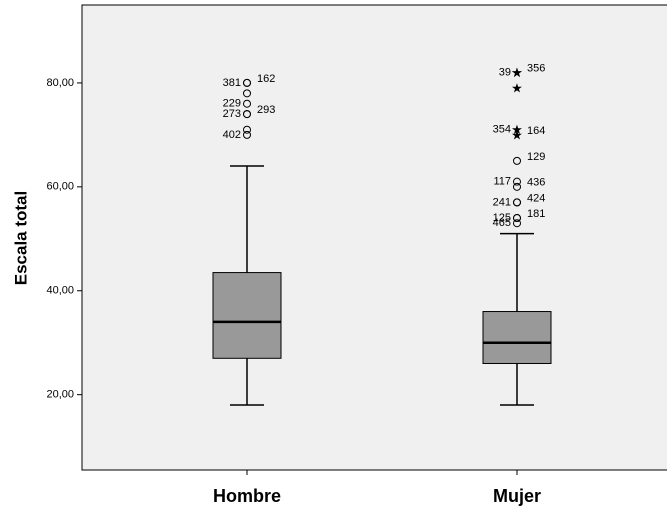  What do you see at coordinates (232, 114) in the screenshot?
I see `outlier-label: 273` at bounding box center [232, 114].